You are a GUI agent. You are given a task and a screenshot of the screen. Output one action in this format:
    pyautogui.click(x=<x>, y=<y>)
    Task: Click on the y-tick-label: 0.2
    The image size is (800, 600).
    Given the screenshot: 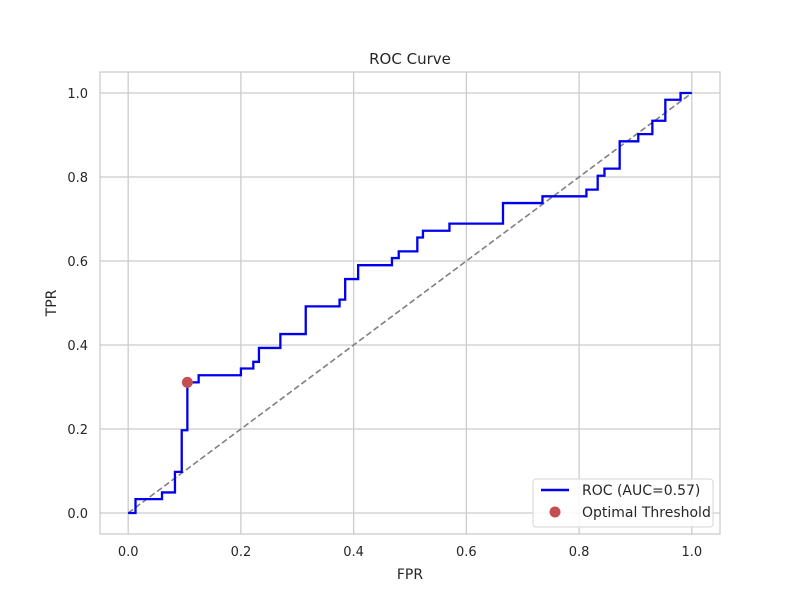 What is the action you would take?
    pyautogui.click(x=77, y=430)
    